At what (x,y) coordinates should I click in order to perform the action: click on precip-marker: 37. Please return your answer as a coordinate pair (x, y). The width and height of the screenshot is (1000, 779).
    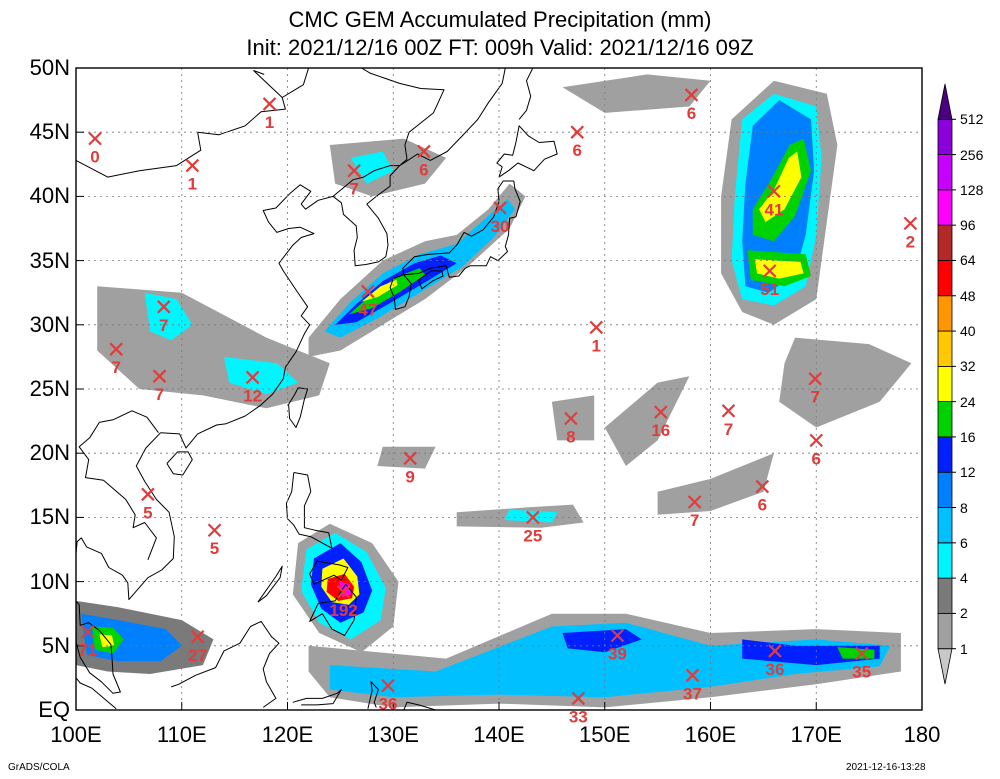
    Looking at the image, I should click on (692, 685).